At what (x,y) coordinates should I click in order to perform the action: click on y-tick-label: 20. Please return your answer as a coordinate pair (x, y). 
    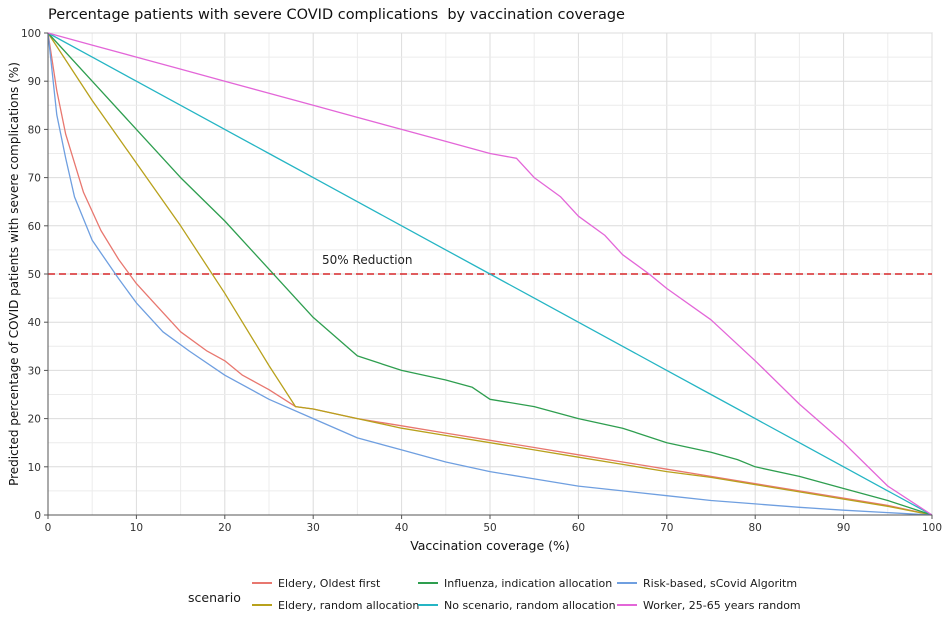
    Looking at the image, I should click on (34, 420).